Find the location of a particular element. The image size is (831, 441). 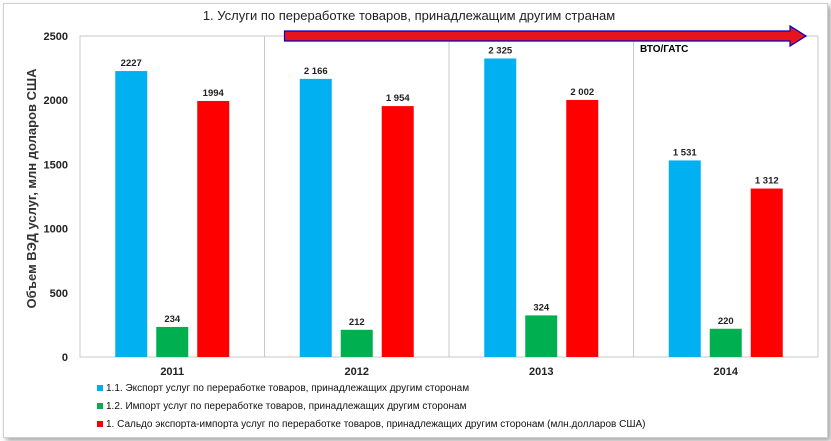

x-tick-label: 2013 is located at coordinates (541, 372).